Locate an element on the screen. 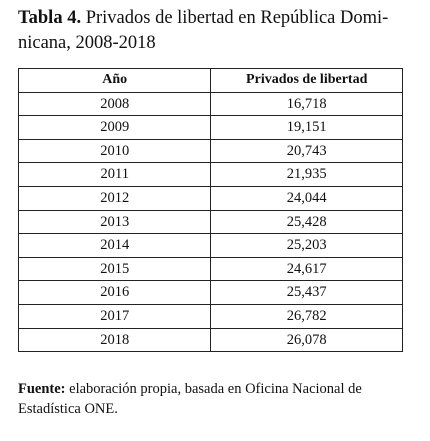 The height and width of the screenshot is (441, 430). source-label: Fuente: is located at coordinates (42, 389).